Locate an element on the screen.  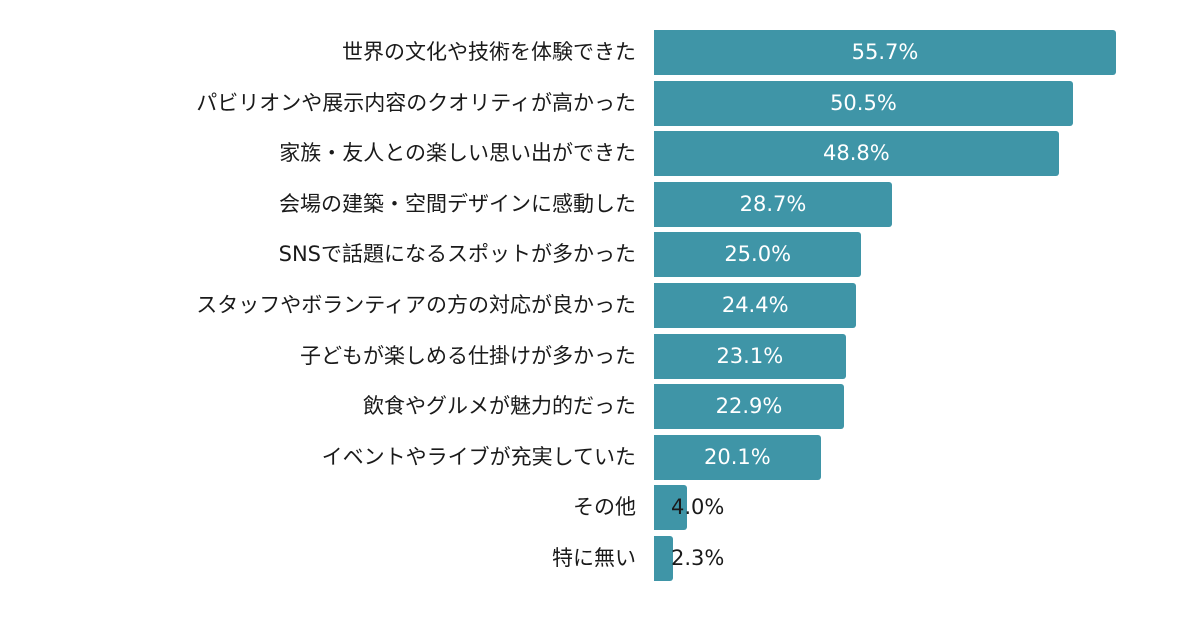
bar-row: 子どもが楽しめる仕掛けが多かった 23.1% is located at coordinates (600, 356).